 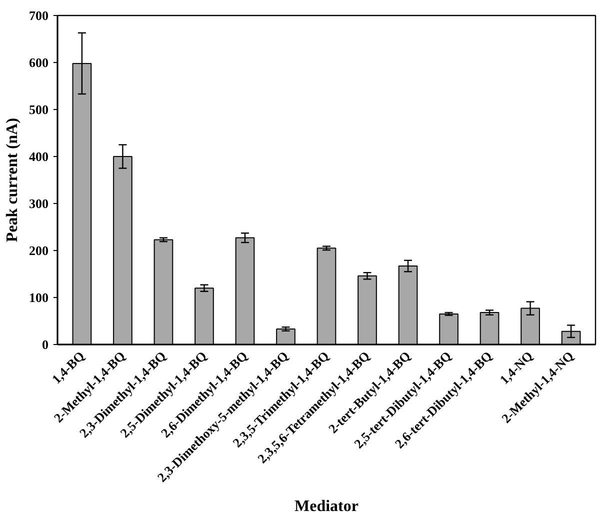 What do you see at coordinates (326, 507) in the screenshot?
I see `x-axis-title: Mediator` at bounding box center [326, 507].